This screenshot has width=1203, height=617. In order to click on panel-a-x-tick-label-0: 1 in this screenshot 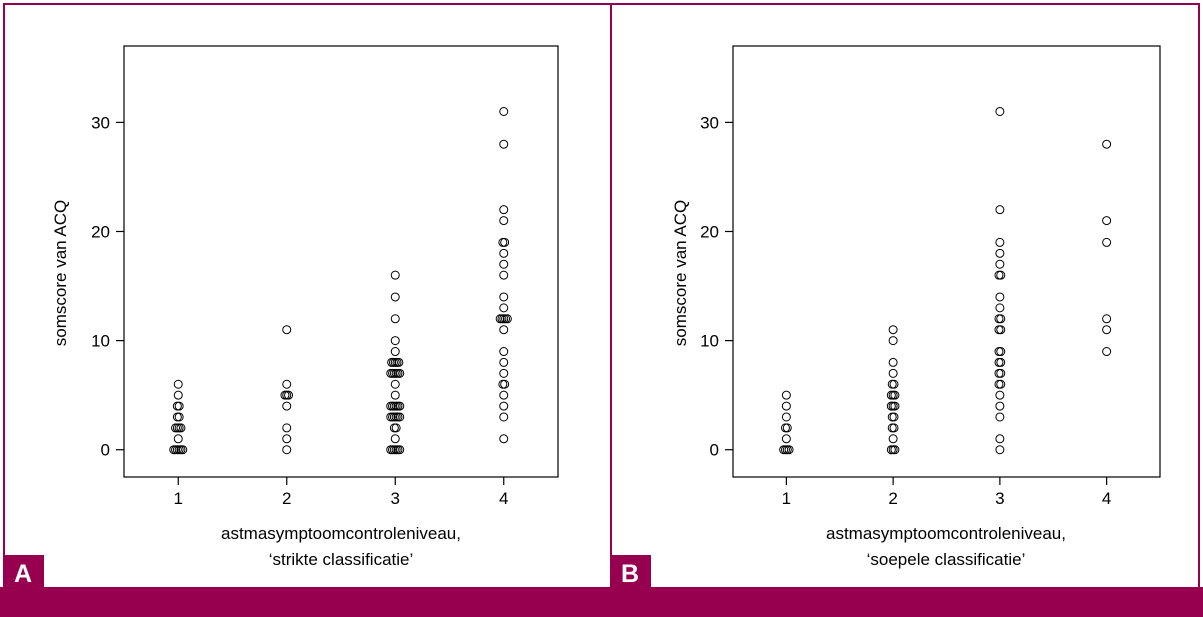, I will do `click(178, 498)`.